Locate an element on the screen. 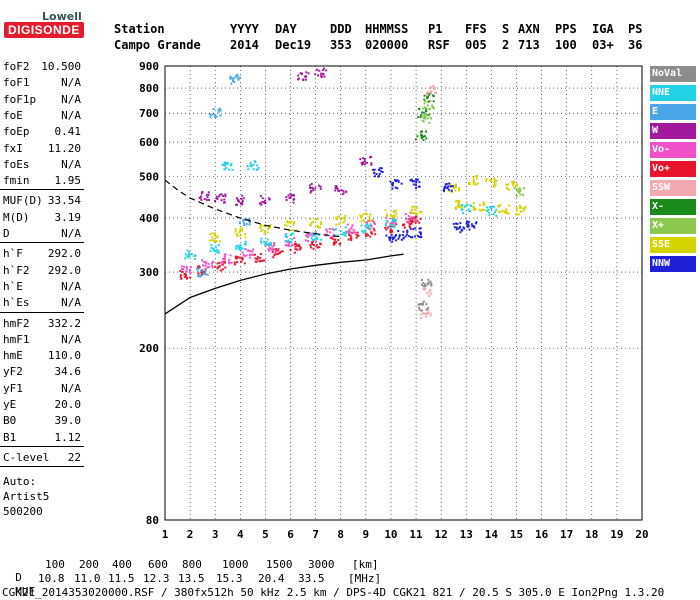  y-tick-label: 400 is located at coordinates (149, 218).